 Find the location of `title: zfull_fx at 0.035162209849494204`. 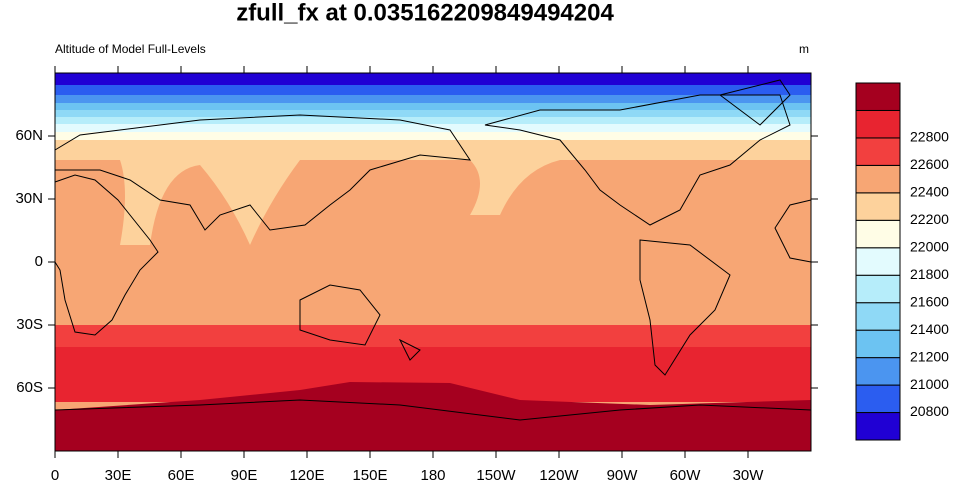

title: zfull_fx at 0.035162209849494204 is located at coordinates (425, 13).